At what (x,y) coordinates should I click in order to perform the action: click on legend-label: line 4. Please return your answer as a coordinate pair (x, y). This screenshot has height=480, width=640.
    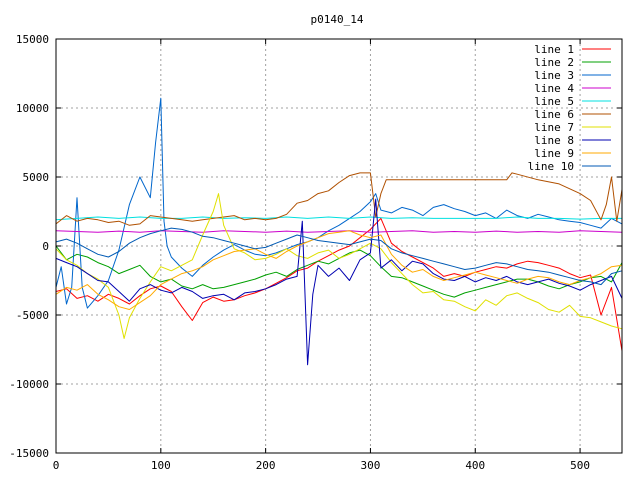
    Looking at the image, I should click on (554, 88).